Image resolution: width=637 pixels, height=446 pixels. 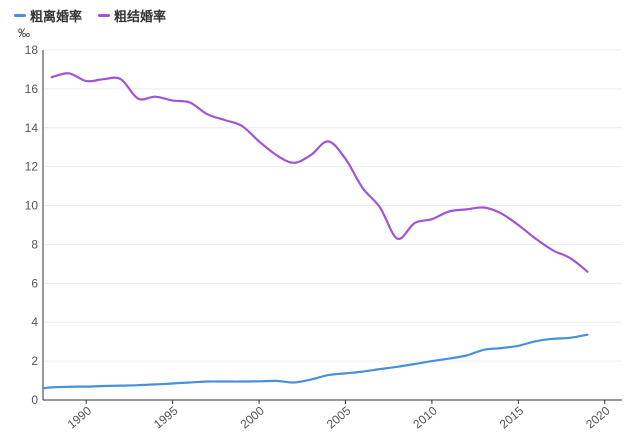 What do you see at coordinates (34, 244) in the screenshot?
I see `y-tick-label: 8` at bounding box center [34, 244].